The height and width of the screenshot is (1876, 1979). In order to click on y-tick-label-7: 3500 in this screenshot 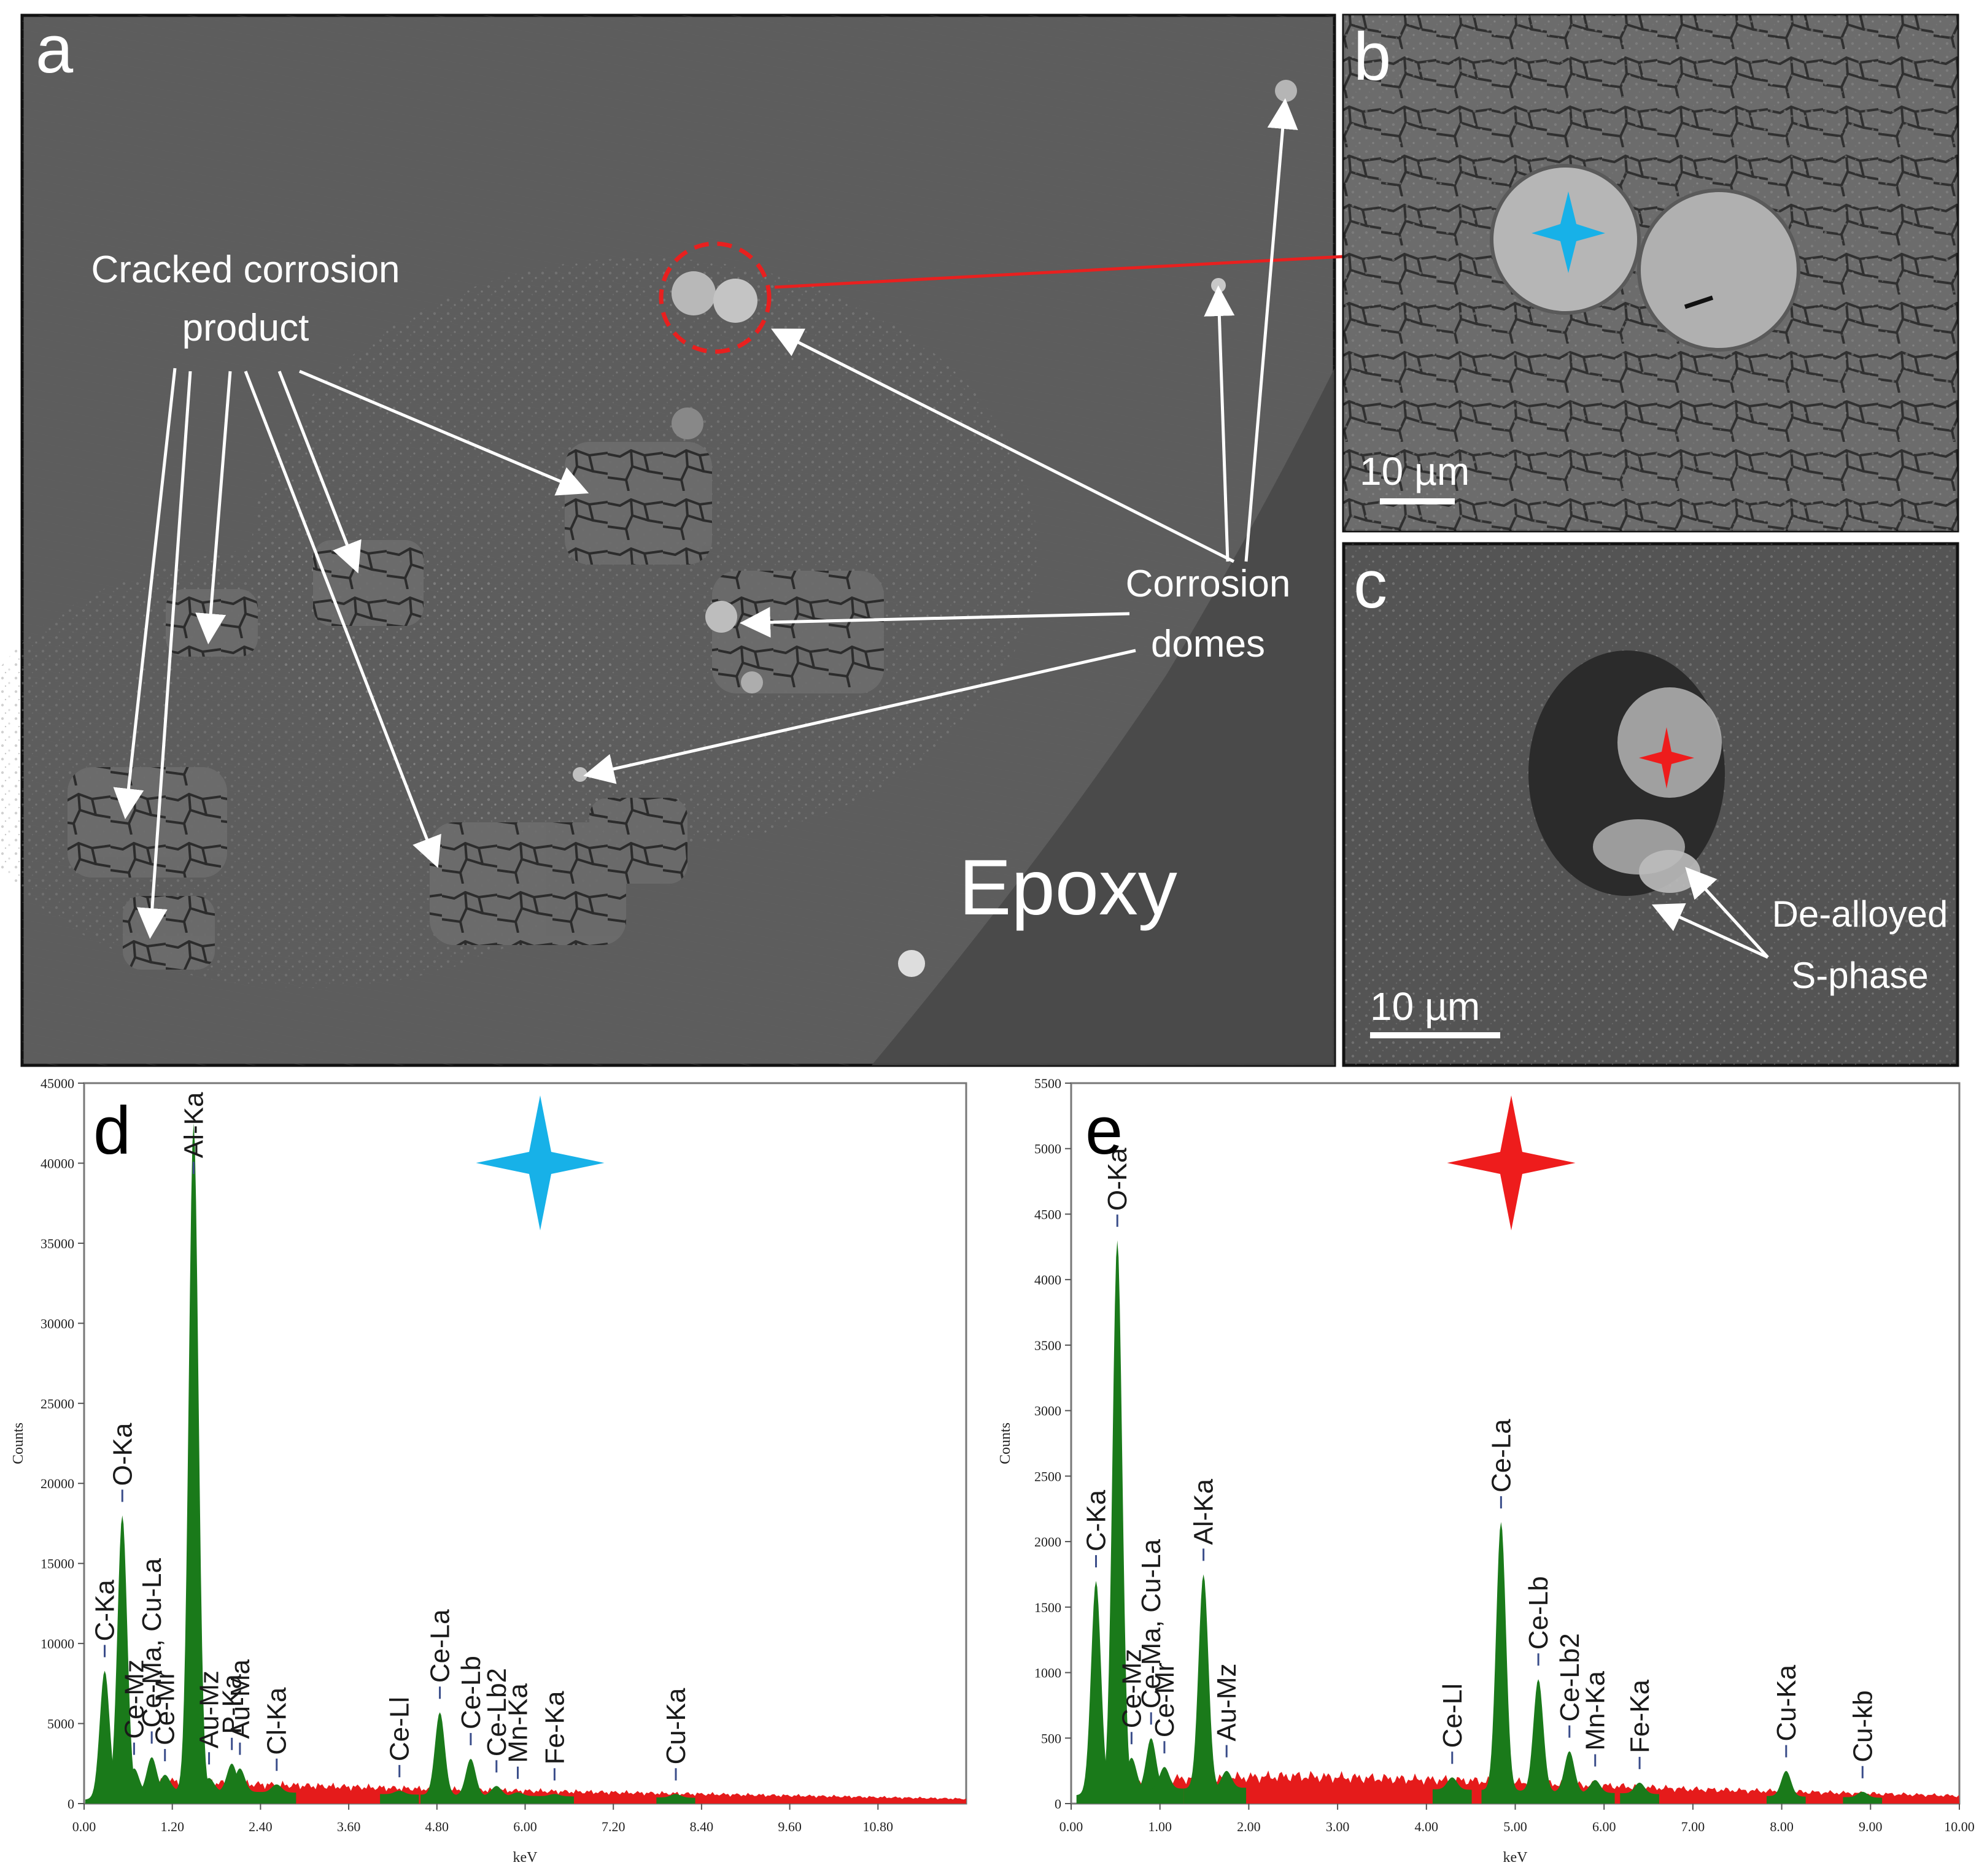, I will do `click(1047, 1346)`.